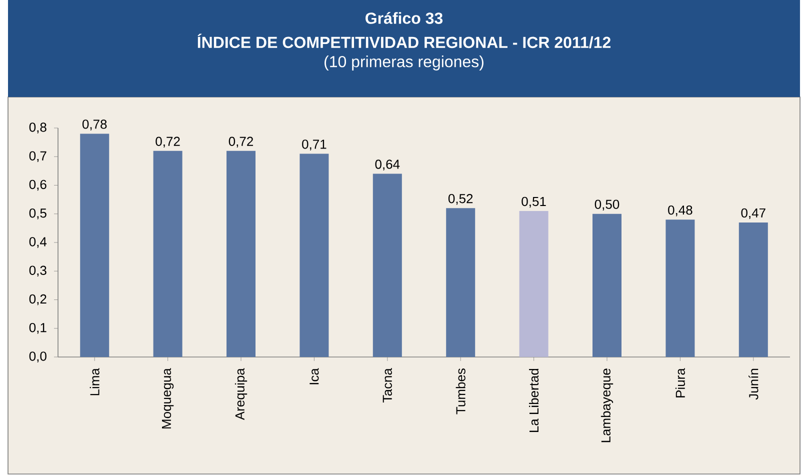  What do you see at coordinates (404, 63) in the screenshot?
I see `text: (10 primeras regiones)` at bounding box center [404, 63].